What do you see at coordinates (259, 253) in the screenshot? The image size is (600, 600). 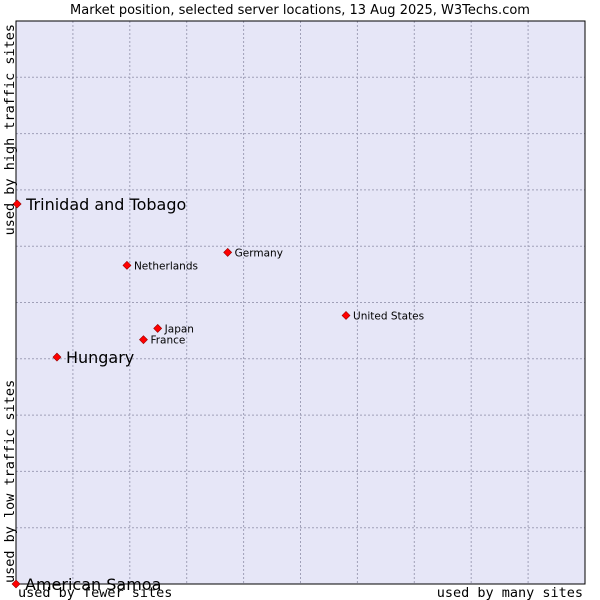 I see `point-label: Germany` at bounding box center [259, 253].